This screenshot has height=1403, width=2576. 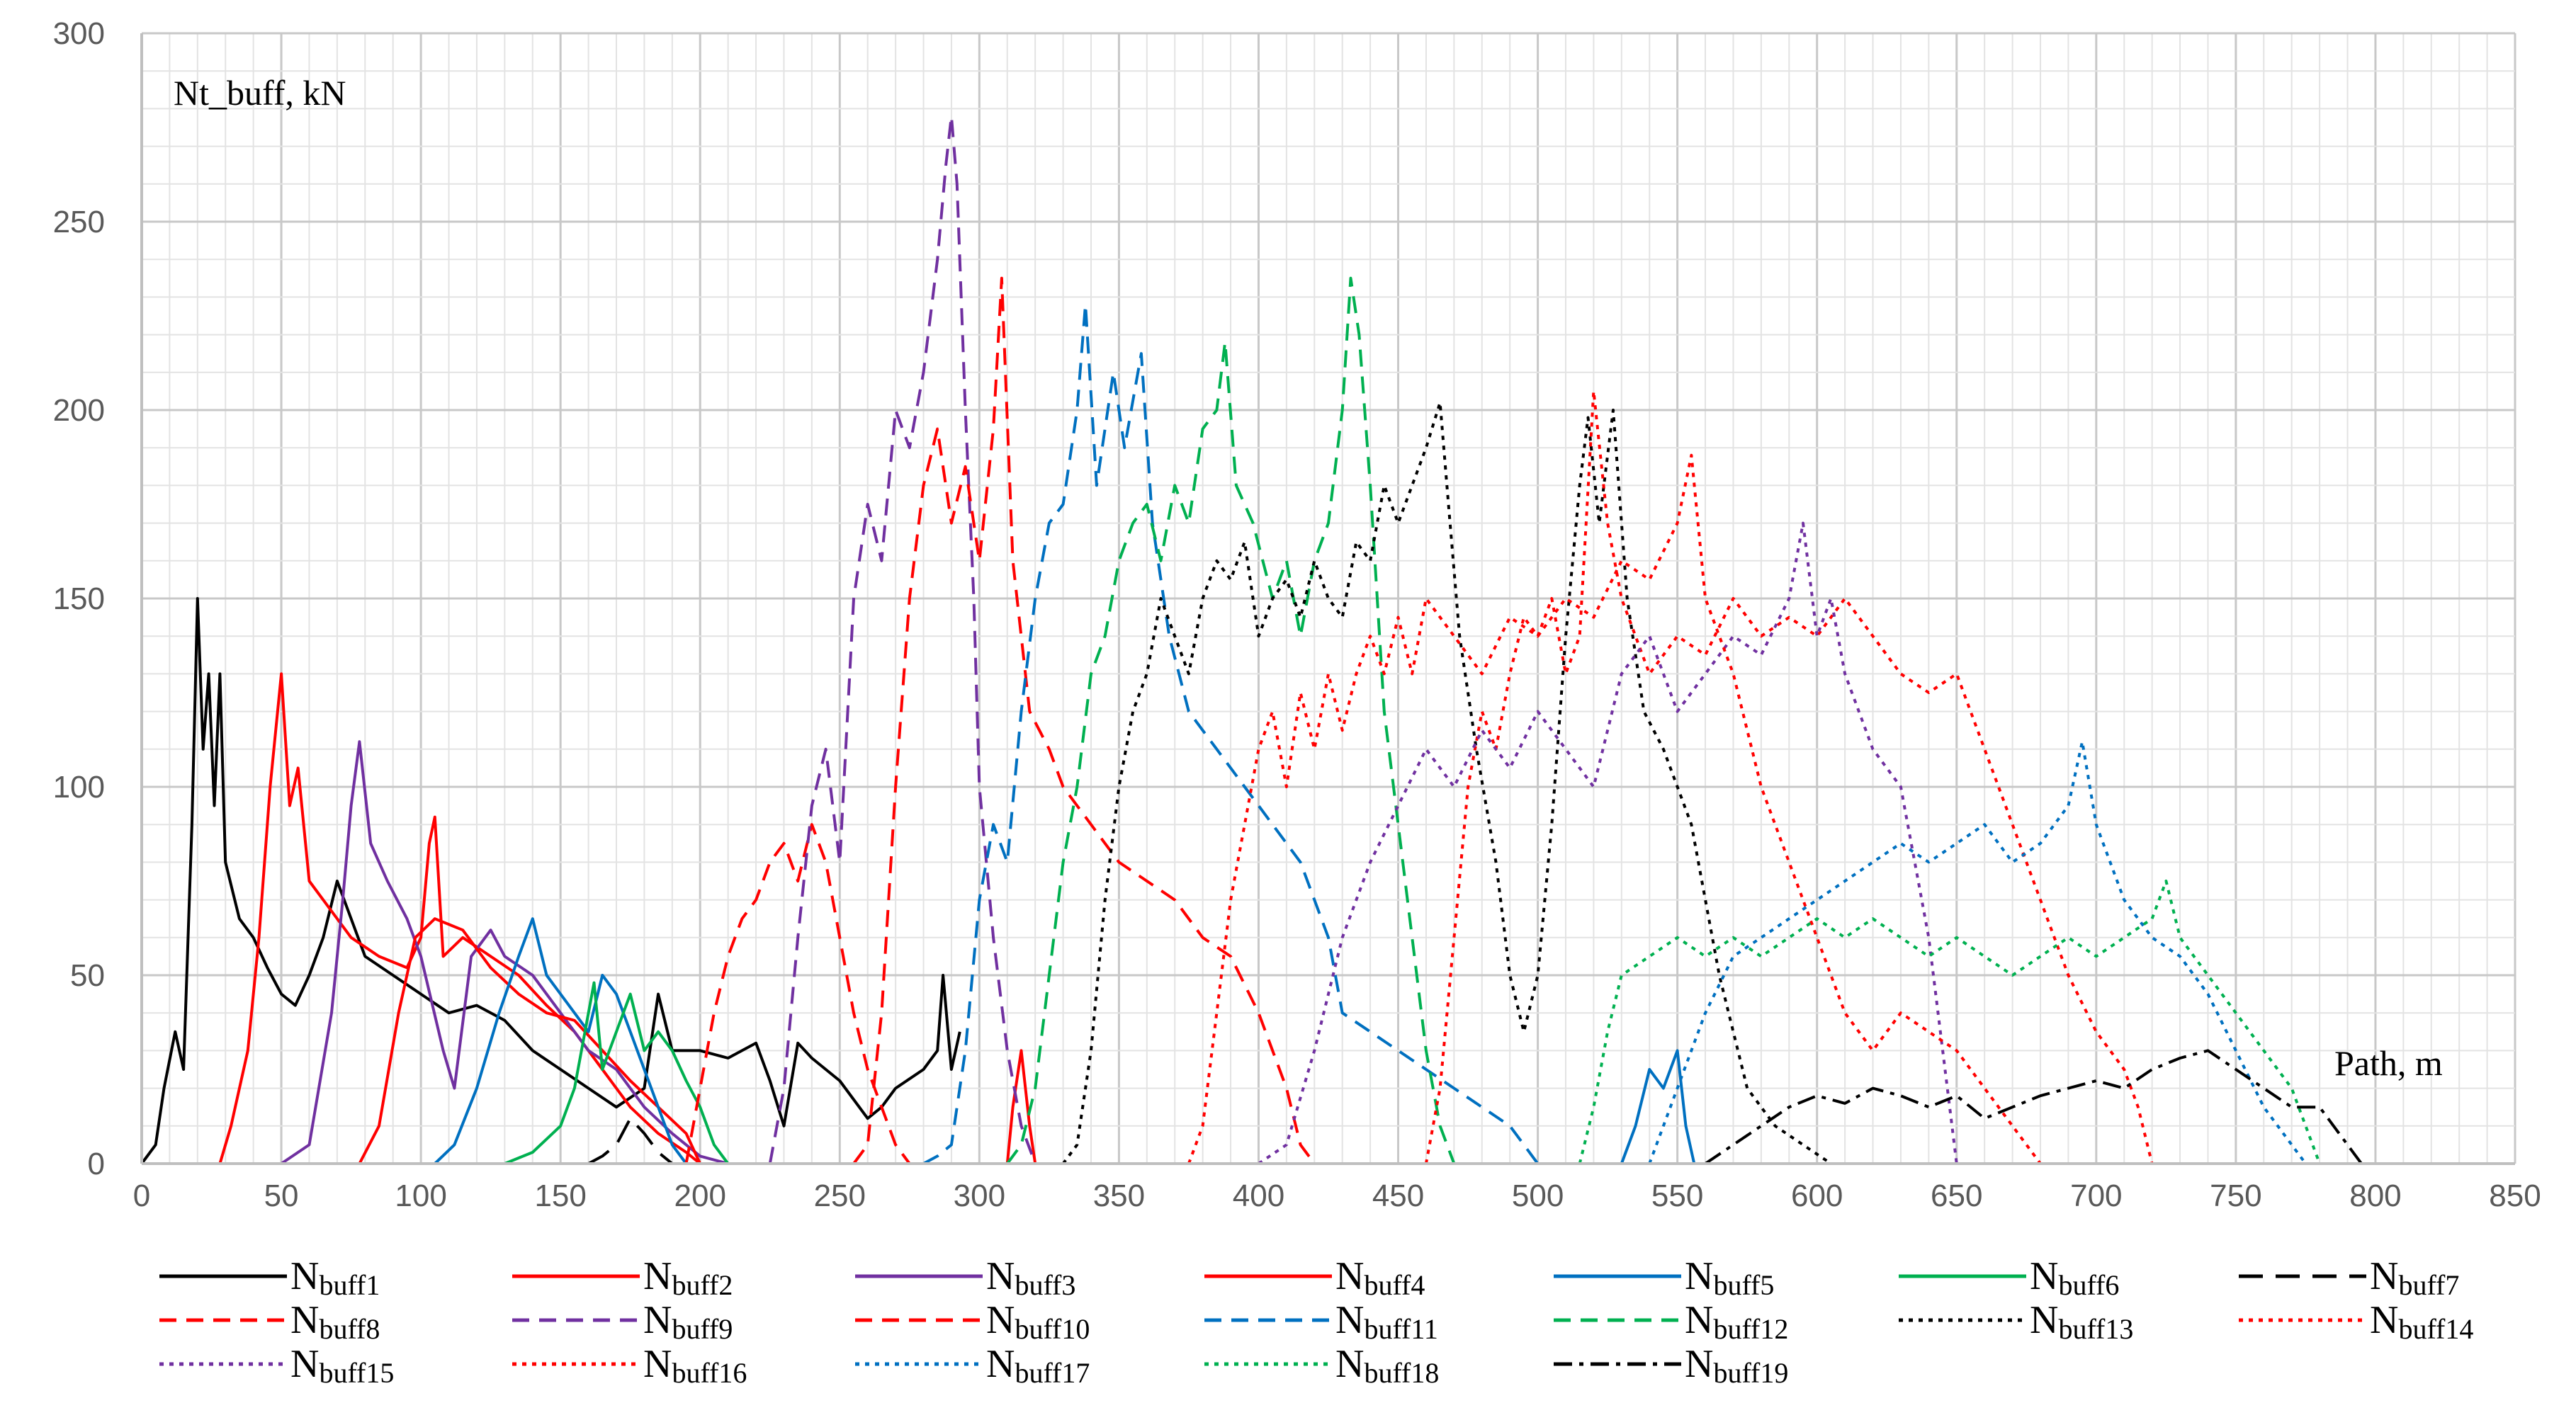 I want to click on legend-label: Nbuff19, so click(x=1736, y=1365).